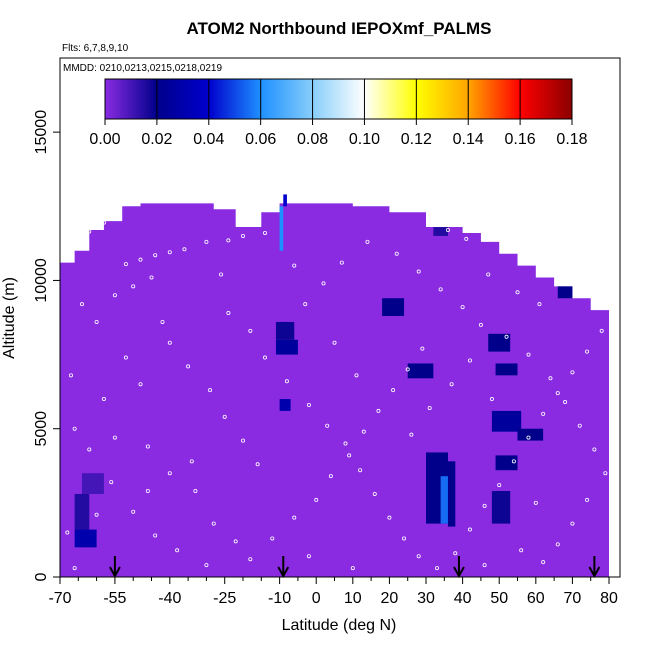  What do you see at coordinates (46, 345) in the screenshot?
I see `y-axis: 0 5000 10000 15000` at bounding box center [46, 345].